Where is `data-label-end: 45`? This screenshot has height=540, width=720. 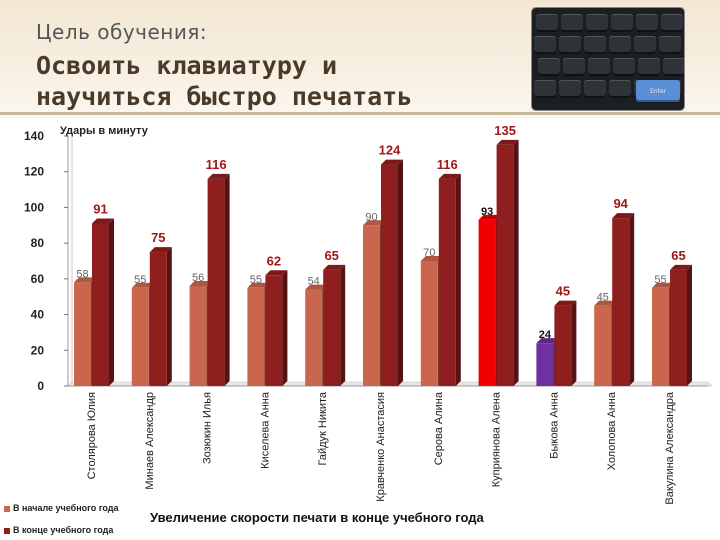
data-label-end: 45 is located at coordinates (563, 291).